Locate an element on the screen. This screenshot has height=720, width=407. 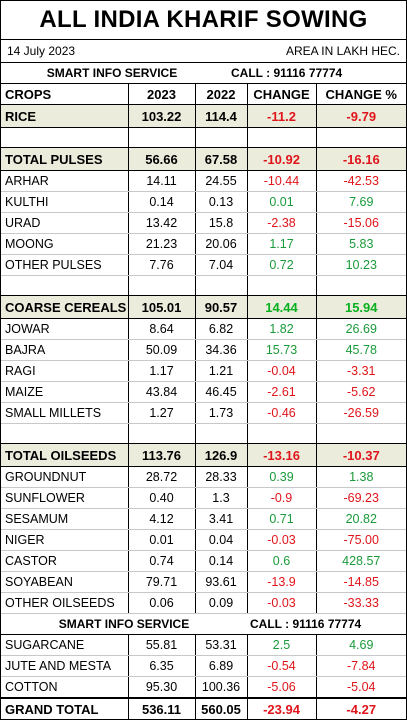
value-change: 0.71 is located at coordinates (282, 519).